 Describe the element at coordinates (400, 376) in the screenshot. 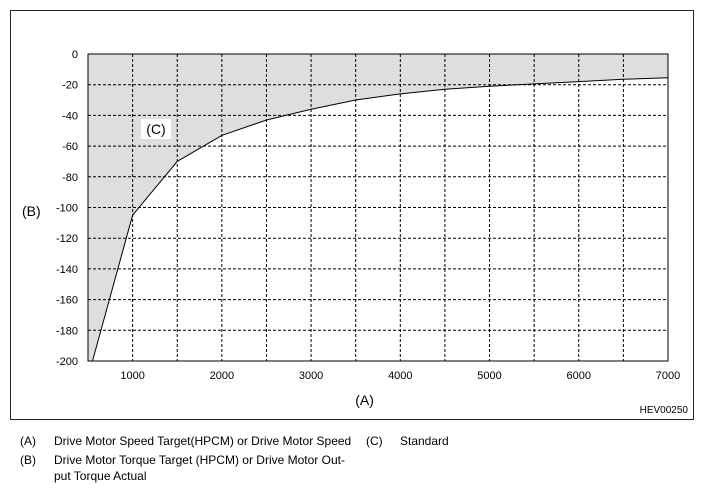

I see `x-tick-label: 4000` at that location.